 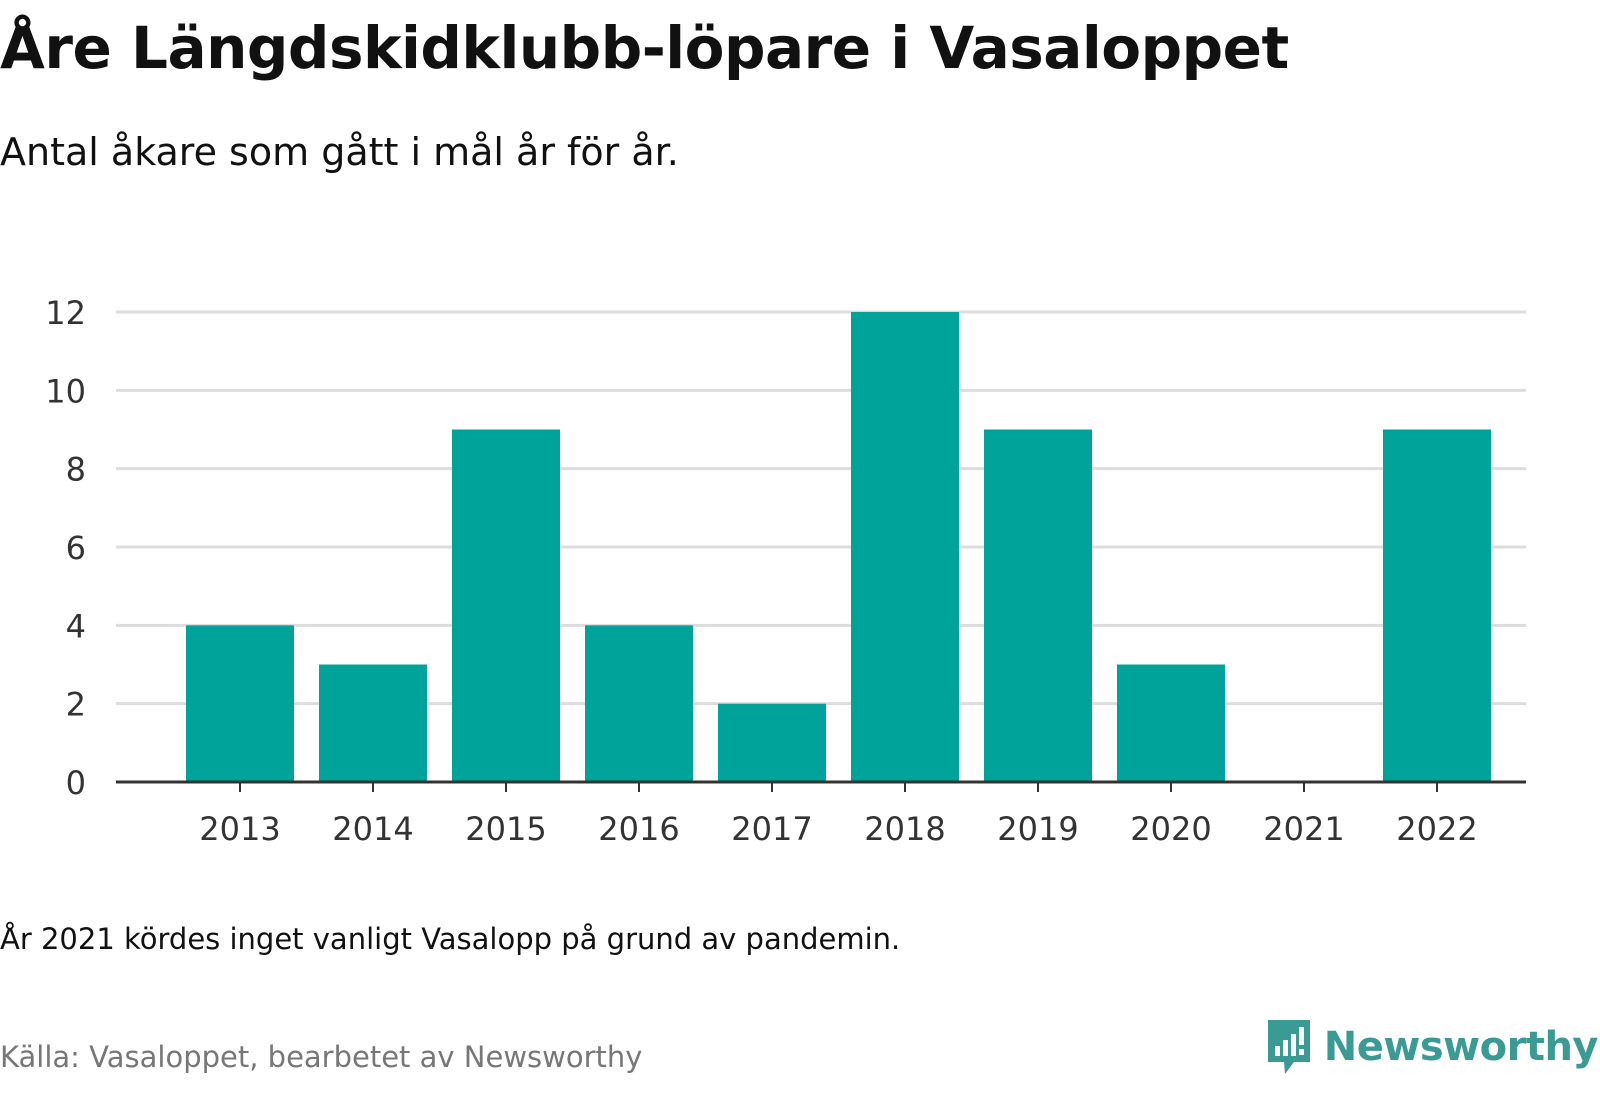 What do you see at coordinates (644, 48) in the screenshot?
I see `chart-title: Åre Längdskidklubb-löpare i Vasaloppet` at bounding box center [644, 48].